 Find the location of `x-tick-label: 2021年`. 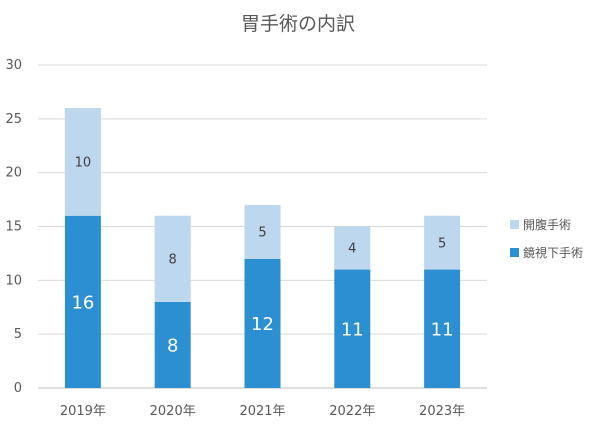

x-tick-label: 2021年 is located at coordinates (262, 411).